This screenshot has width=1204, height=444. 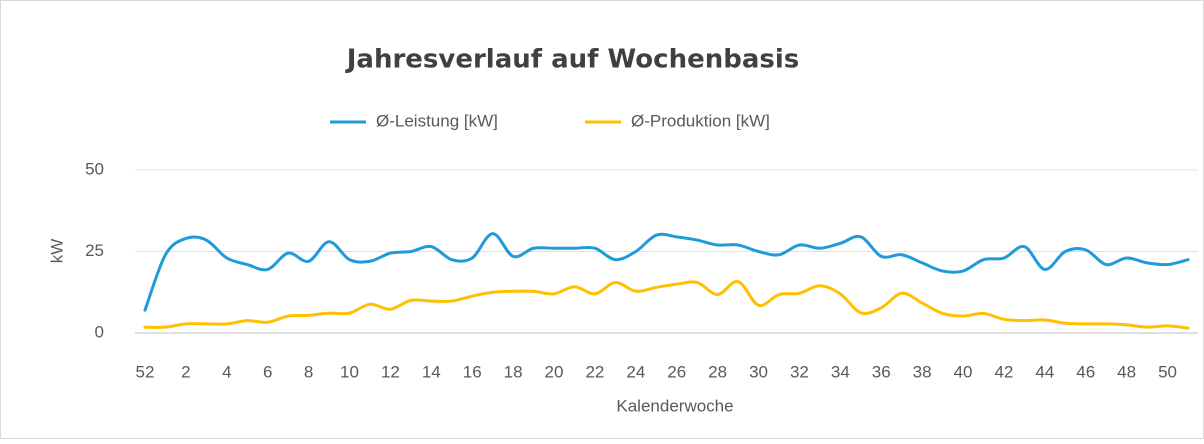 I want to click on x-tick-label: 10, so click(x=349, y=371).